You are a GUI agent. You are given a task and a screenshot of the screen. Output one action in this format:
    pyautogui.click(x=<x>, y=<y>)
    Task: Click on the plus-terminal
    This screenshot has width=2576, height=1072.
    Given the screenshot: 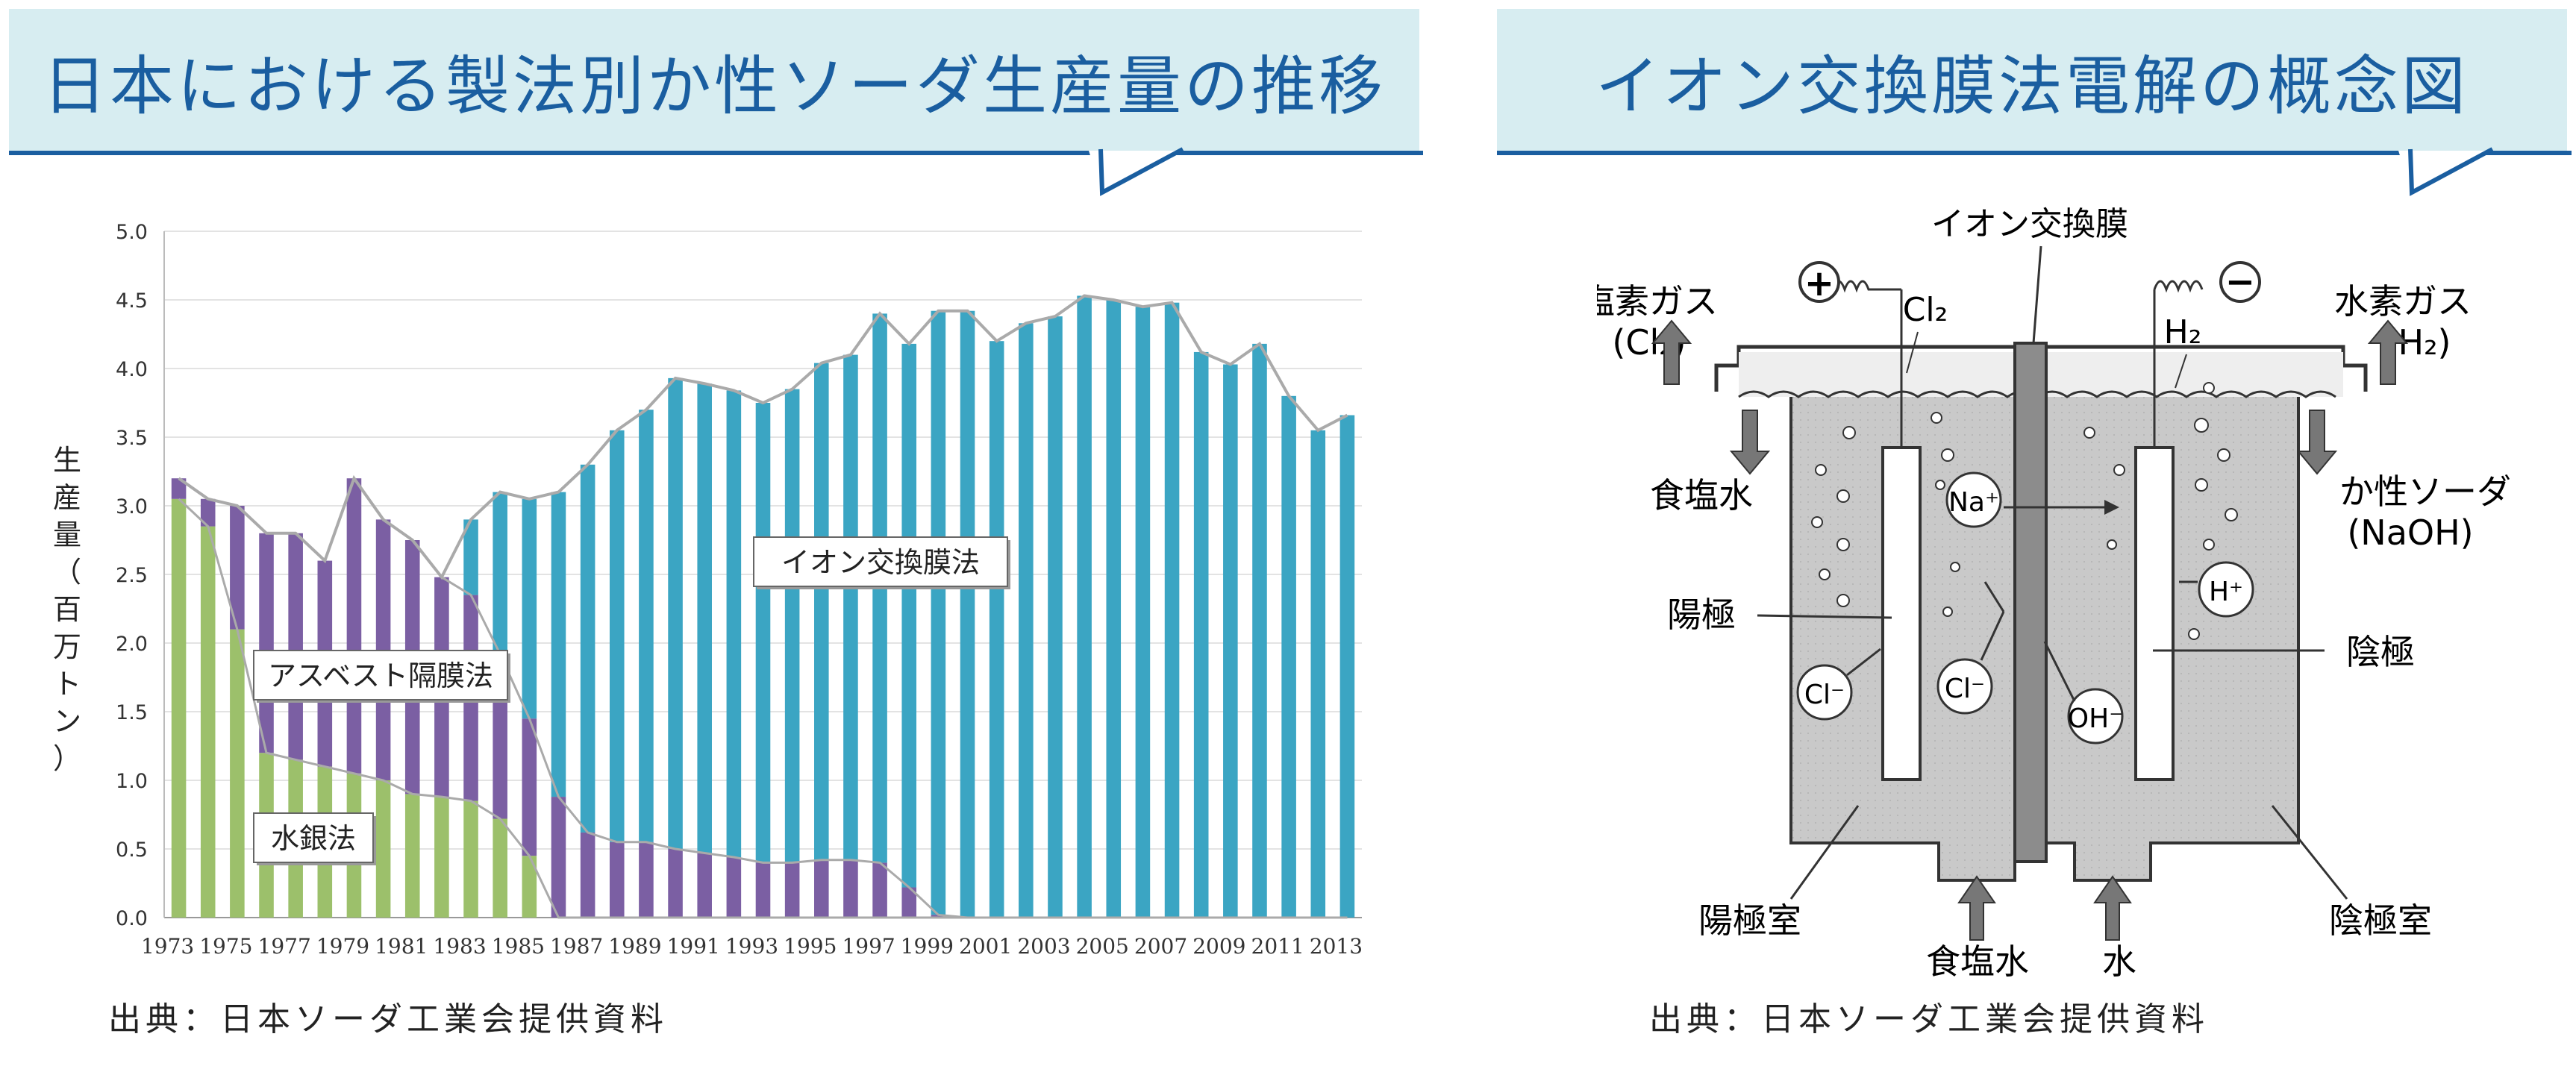 What is the action you would take?
    pyautogui.click(x=1819, y=282)
    